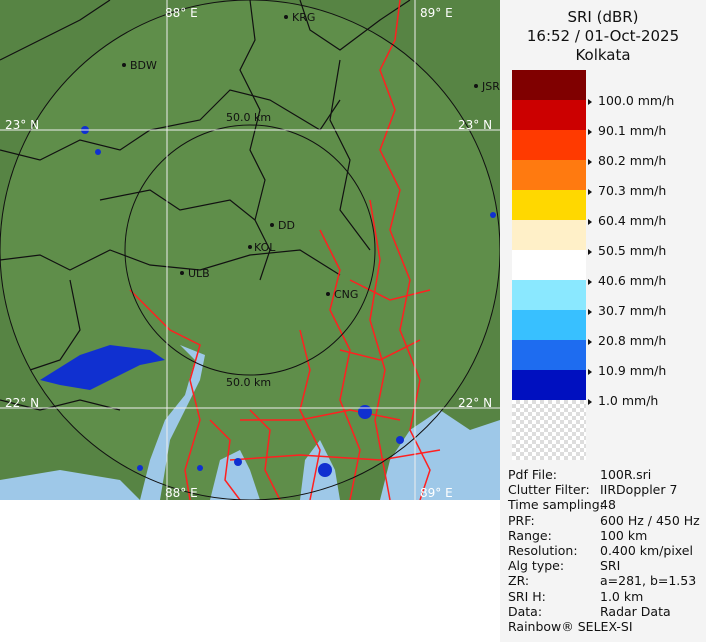 This screenshot has height=642, width=706. What do you see at coordinates (624, 535) in the screenshot?
I see `info-value: 100 km` at bounding box center [624, 535].